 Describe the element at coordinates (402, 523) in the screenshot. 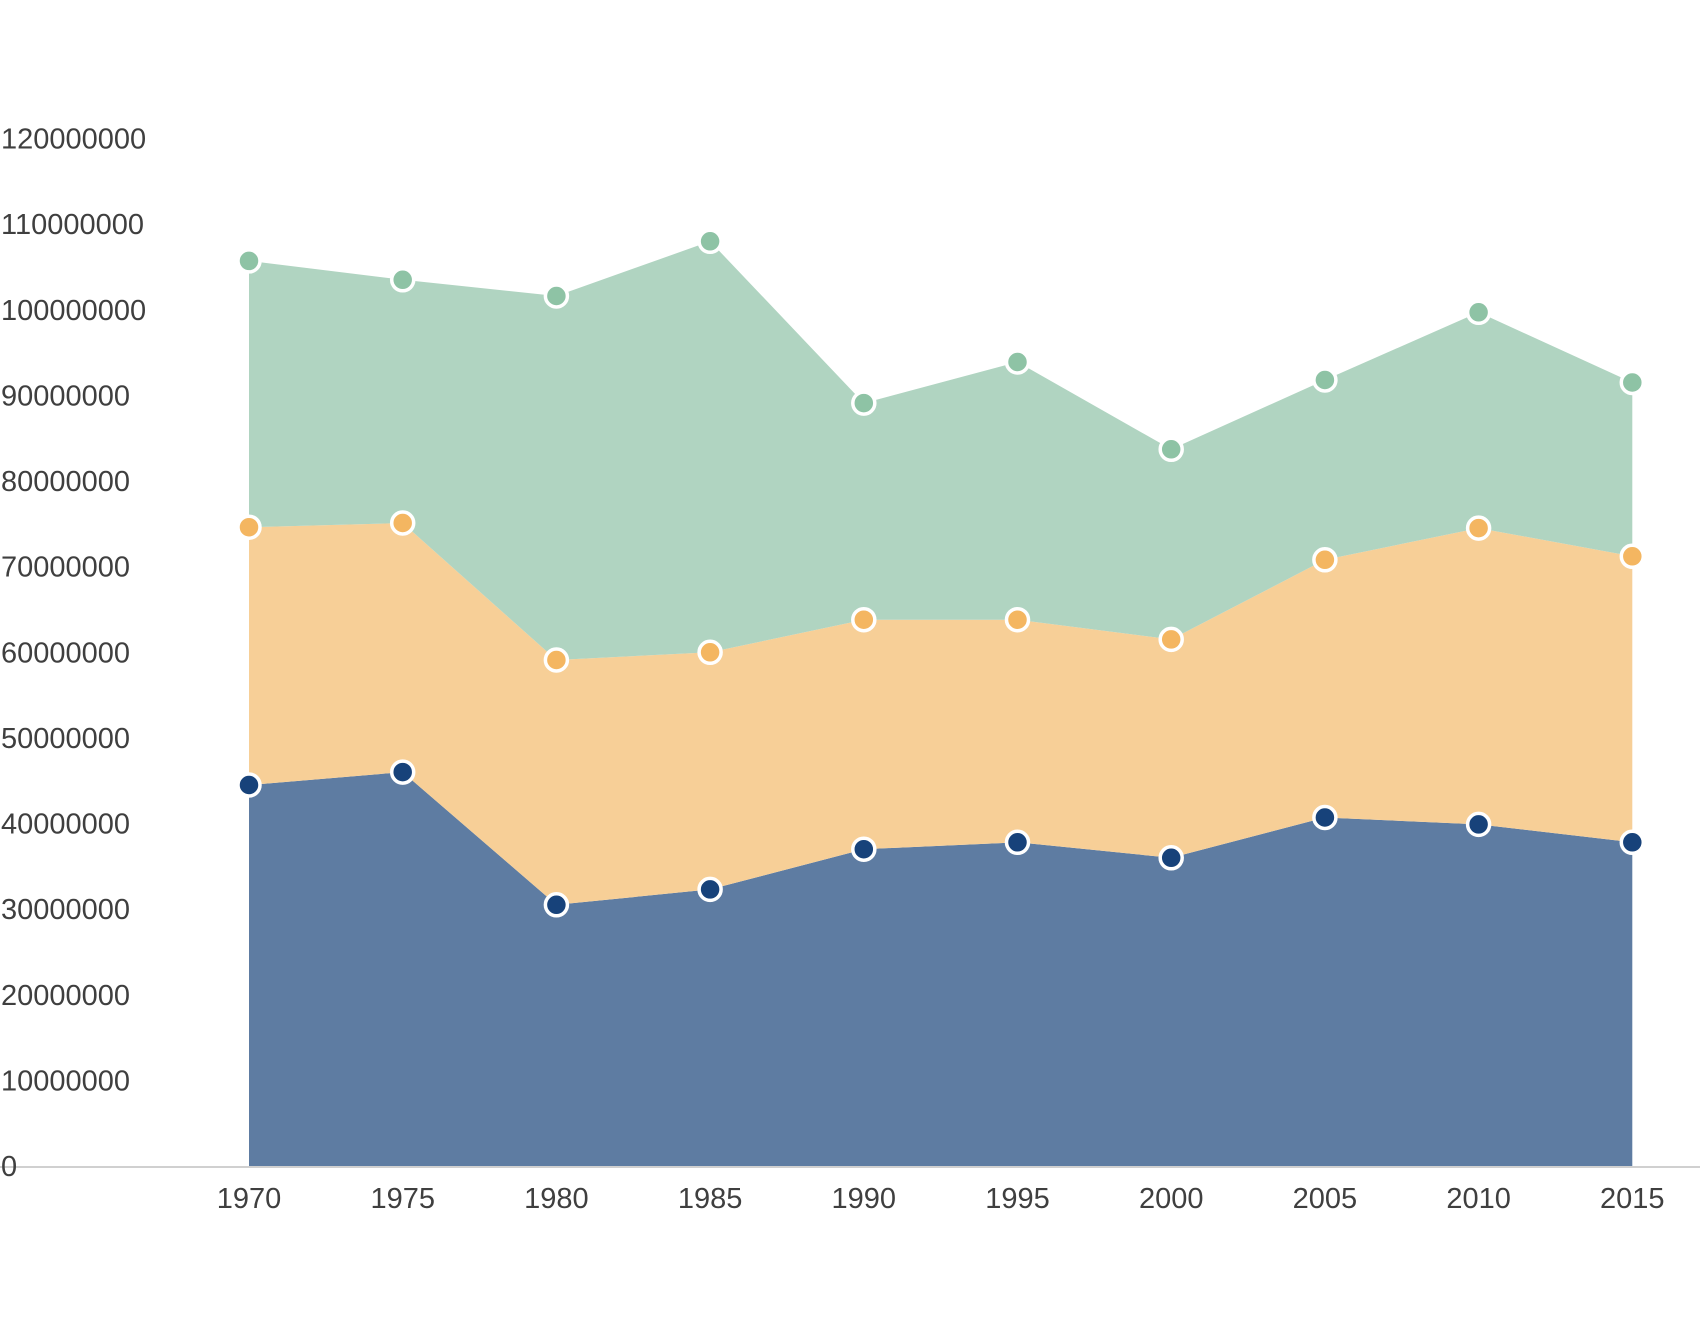

I see `data-point-series-2-1975` at that location.